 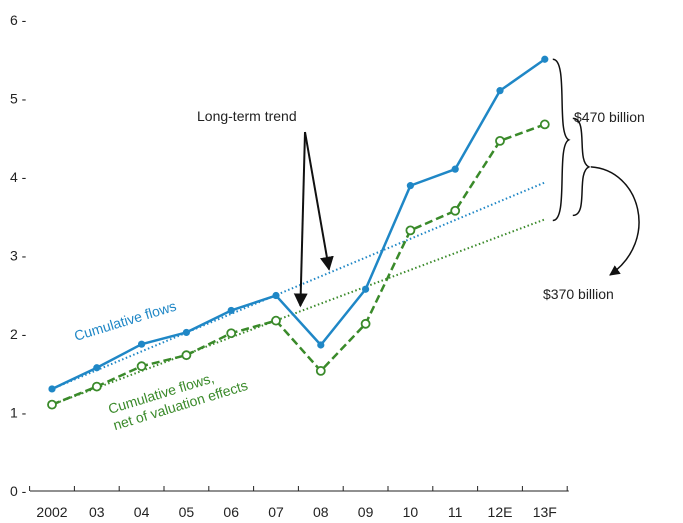 What do you see at coordinates (231, 512) in the screenshot?
I see `x-tick-label: 06` at bounding box center [231, 512].